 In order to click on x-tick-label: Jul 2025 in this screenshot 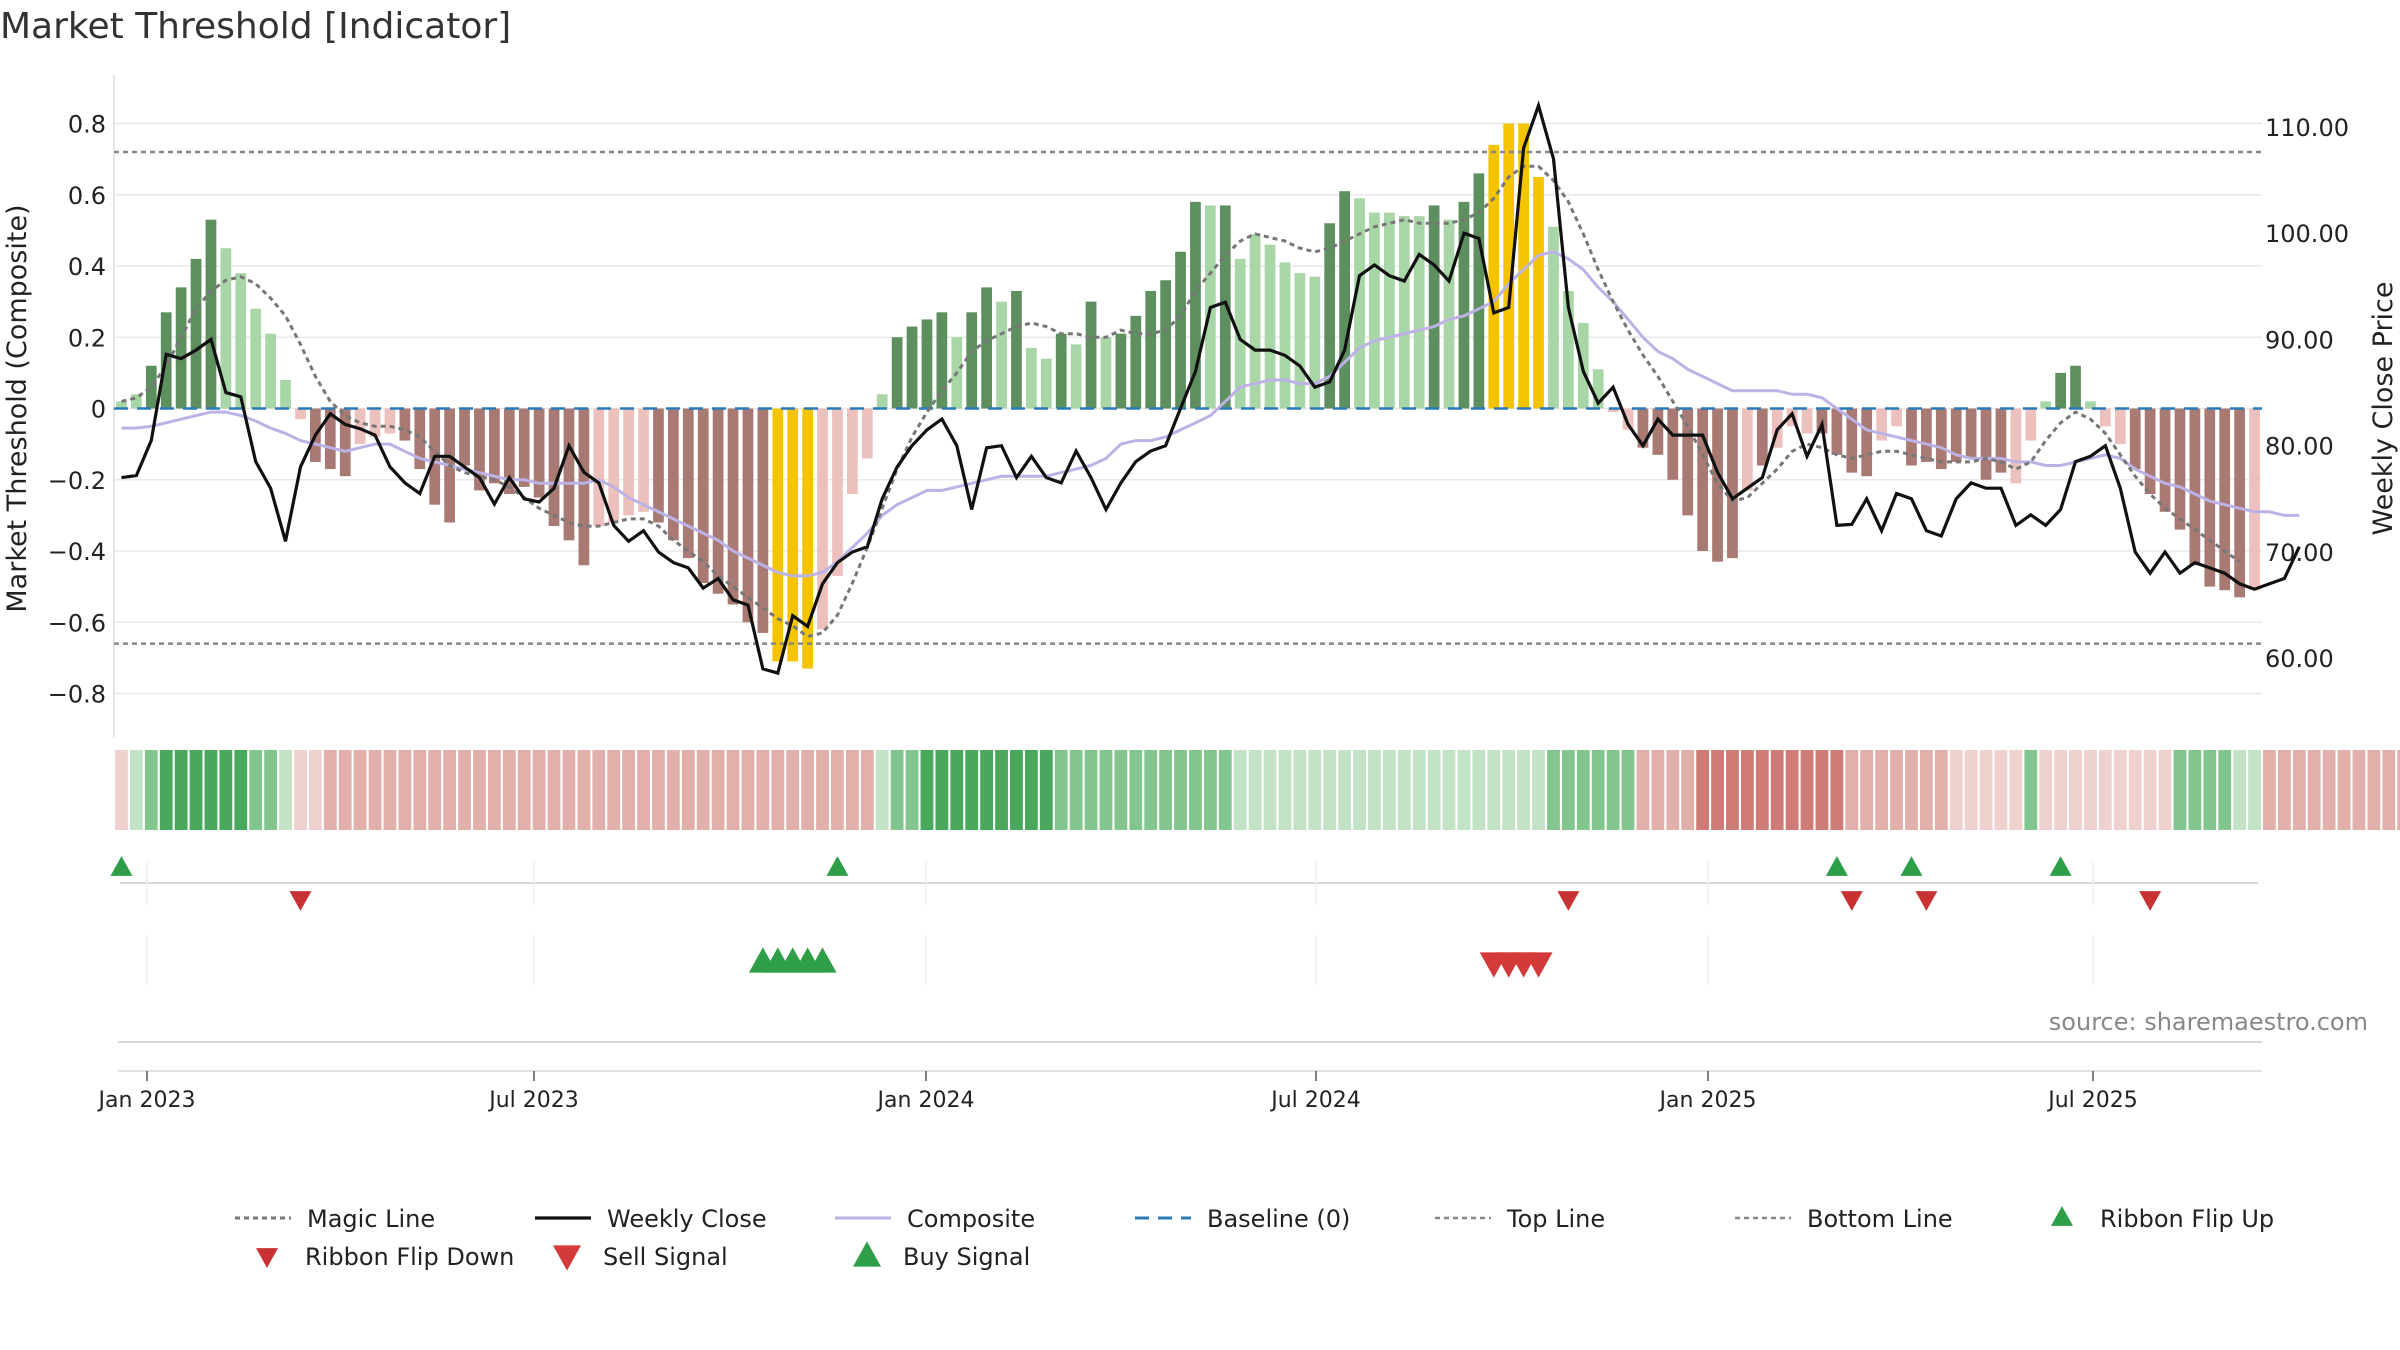, I will do `click(2092, 1100)`.